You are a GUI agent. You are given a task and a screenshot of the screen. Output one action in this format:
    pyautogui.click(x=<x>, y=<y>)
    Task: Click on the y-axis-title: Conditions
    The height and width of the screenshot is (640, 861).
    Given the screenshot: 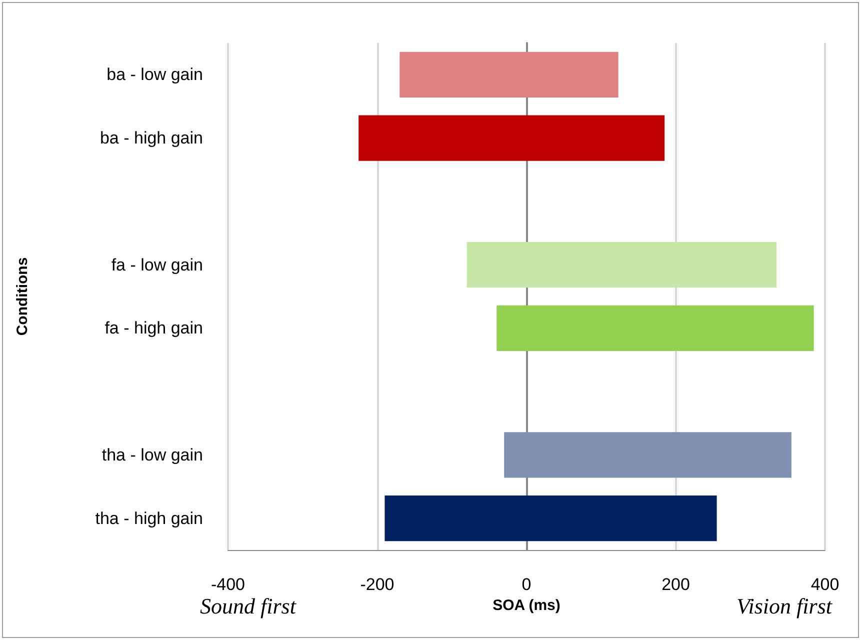 What is the action you would take?
    pyautogui.click(x=22, y=296)
    